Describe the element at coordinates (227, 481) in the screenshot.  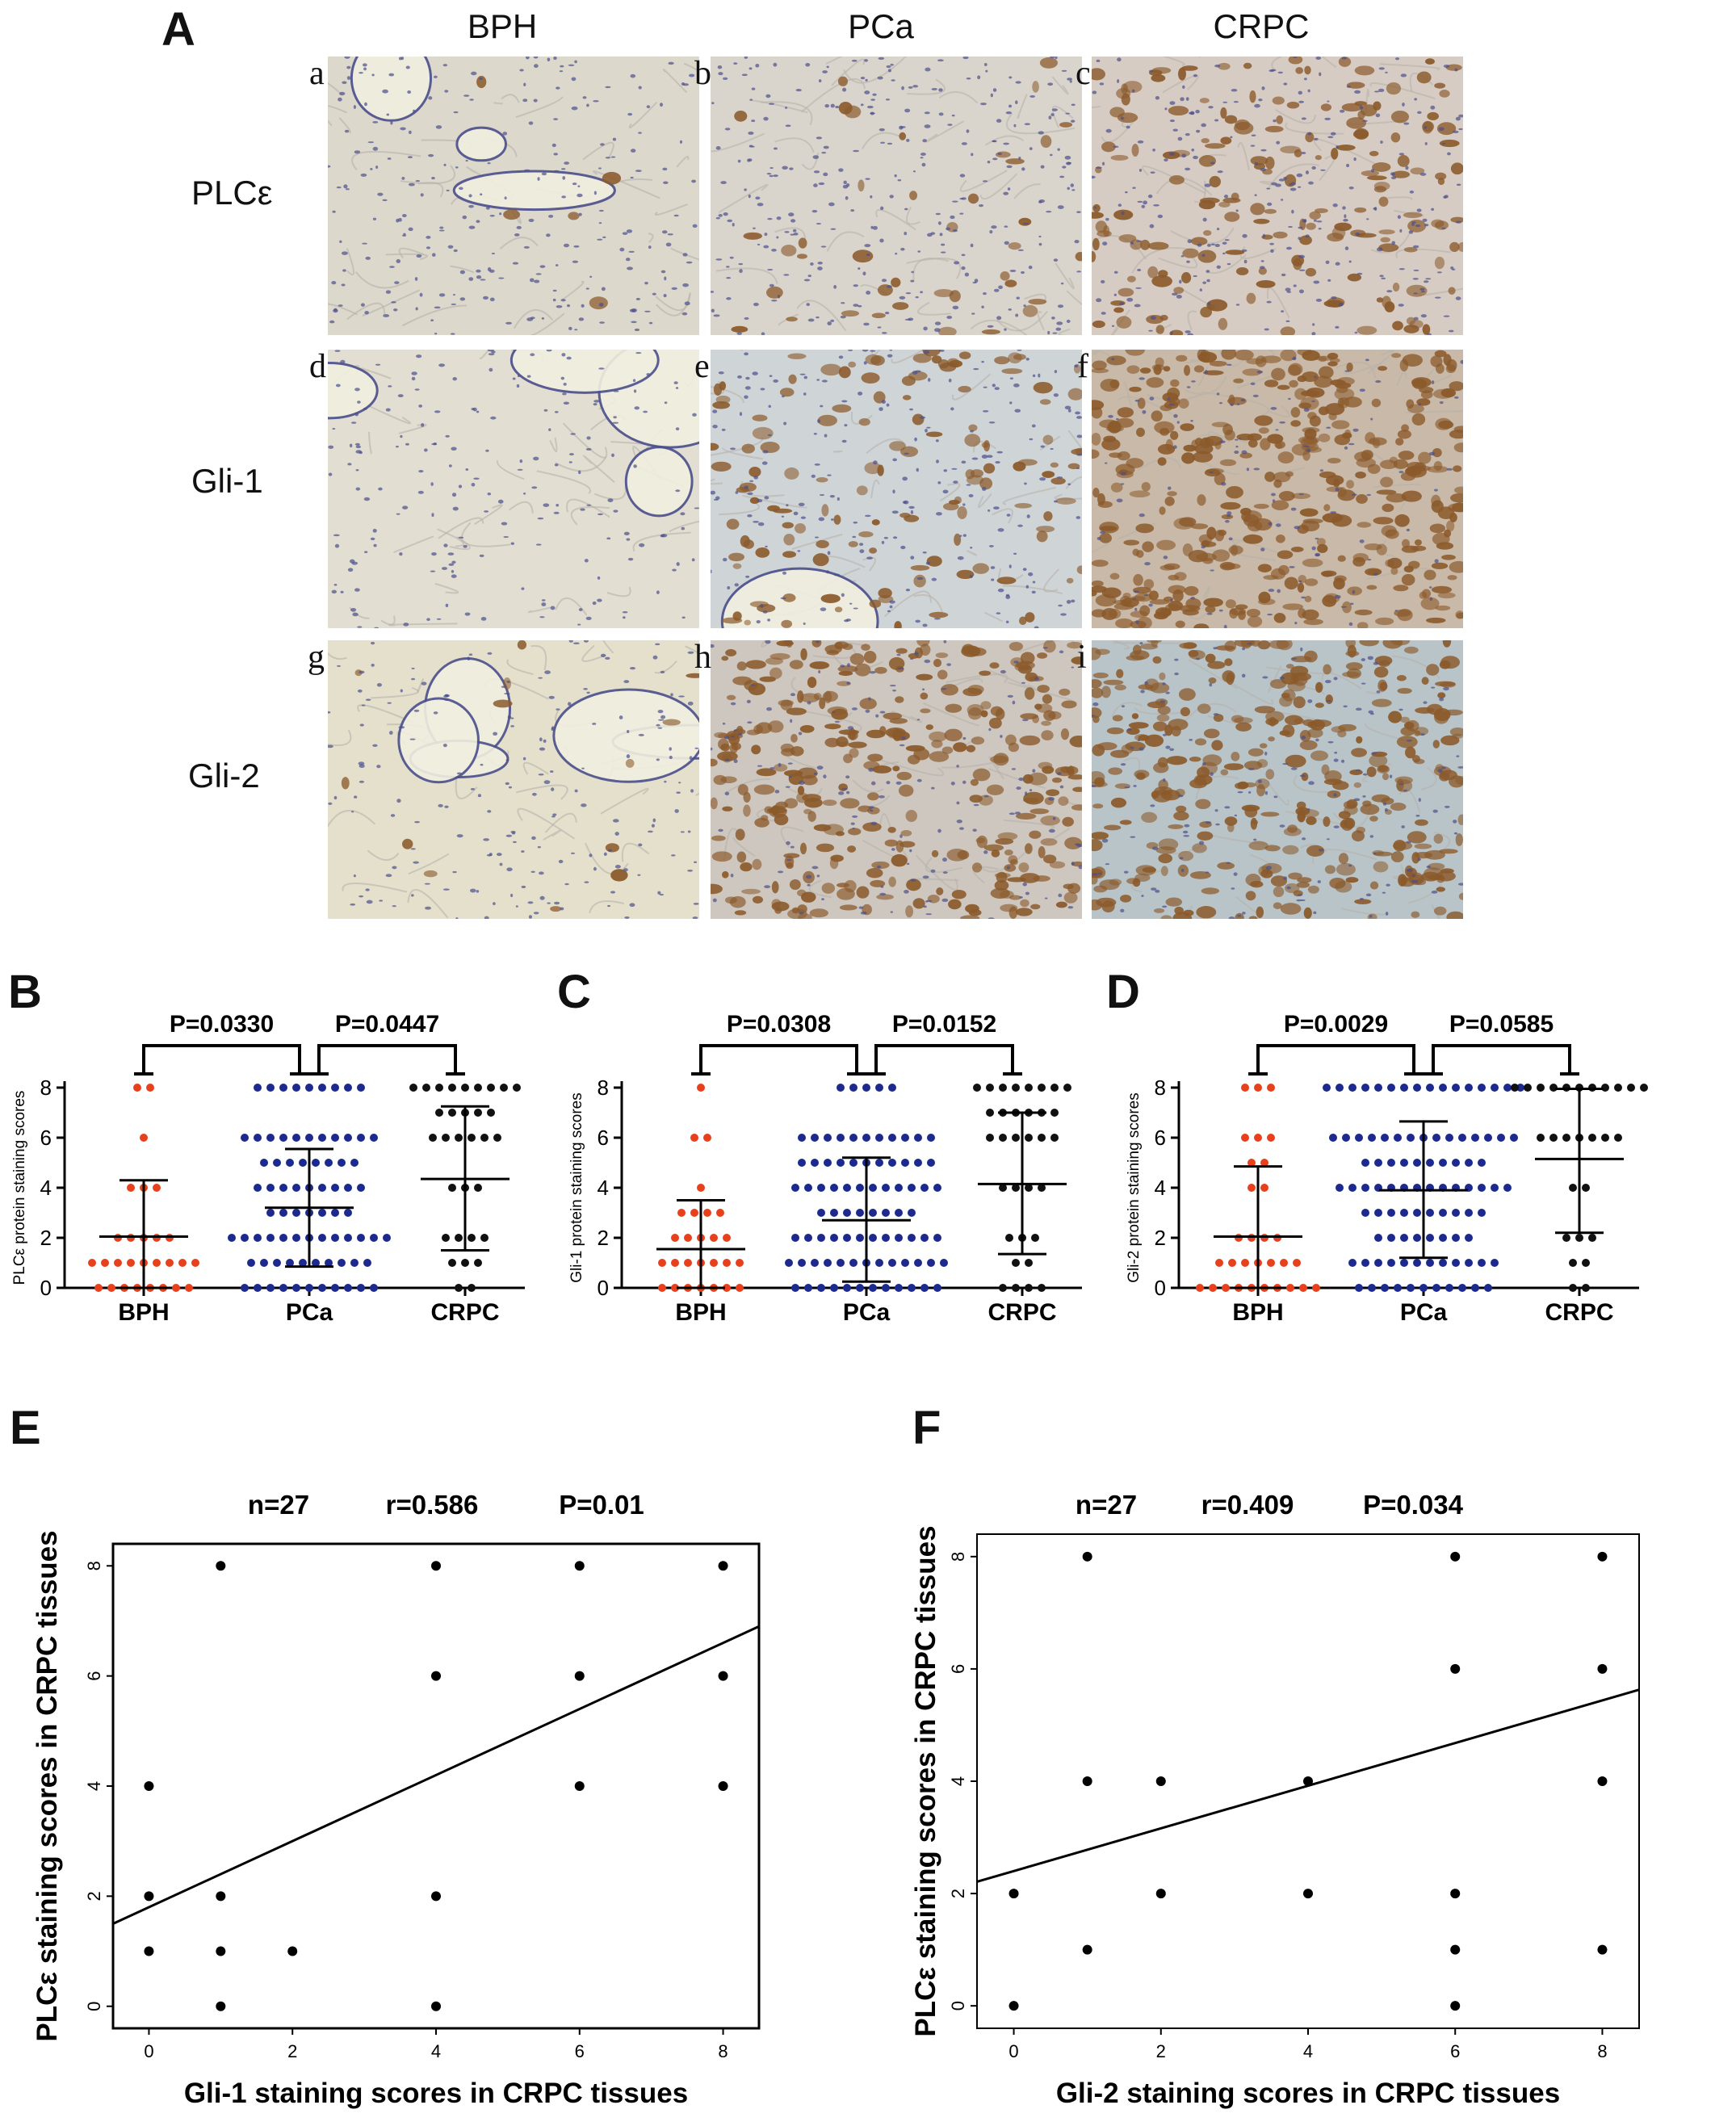
I see `row-label-gli1: Gli-1` at that location.